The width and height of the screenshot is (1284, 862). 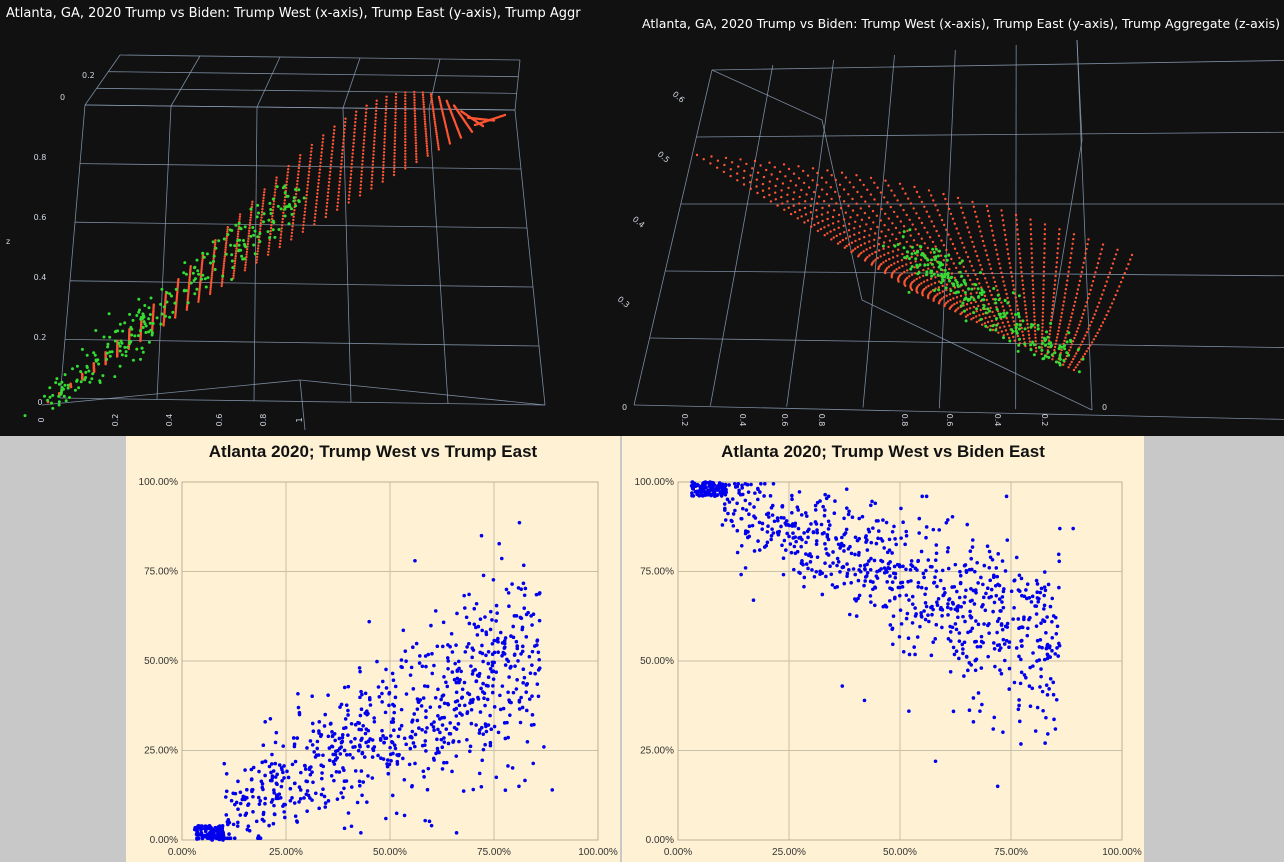 I want to click on y-tick-label: 100.00%, so click(x=655, y=482).